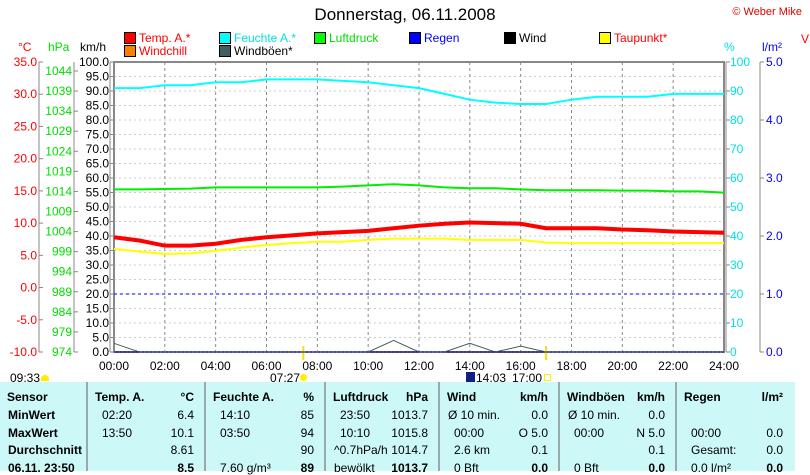  I want to click on moon-phase-icon, so click(470, 377).